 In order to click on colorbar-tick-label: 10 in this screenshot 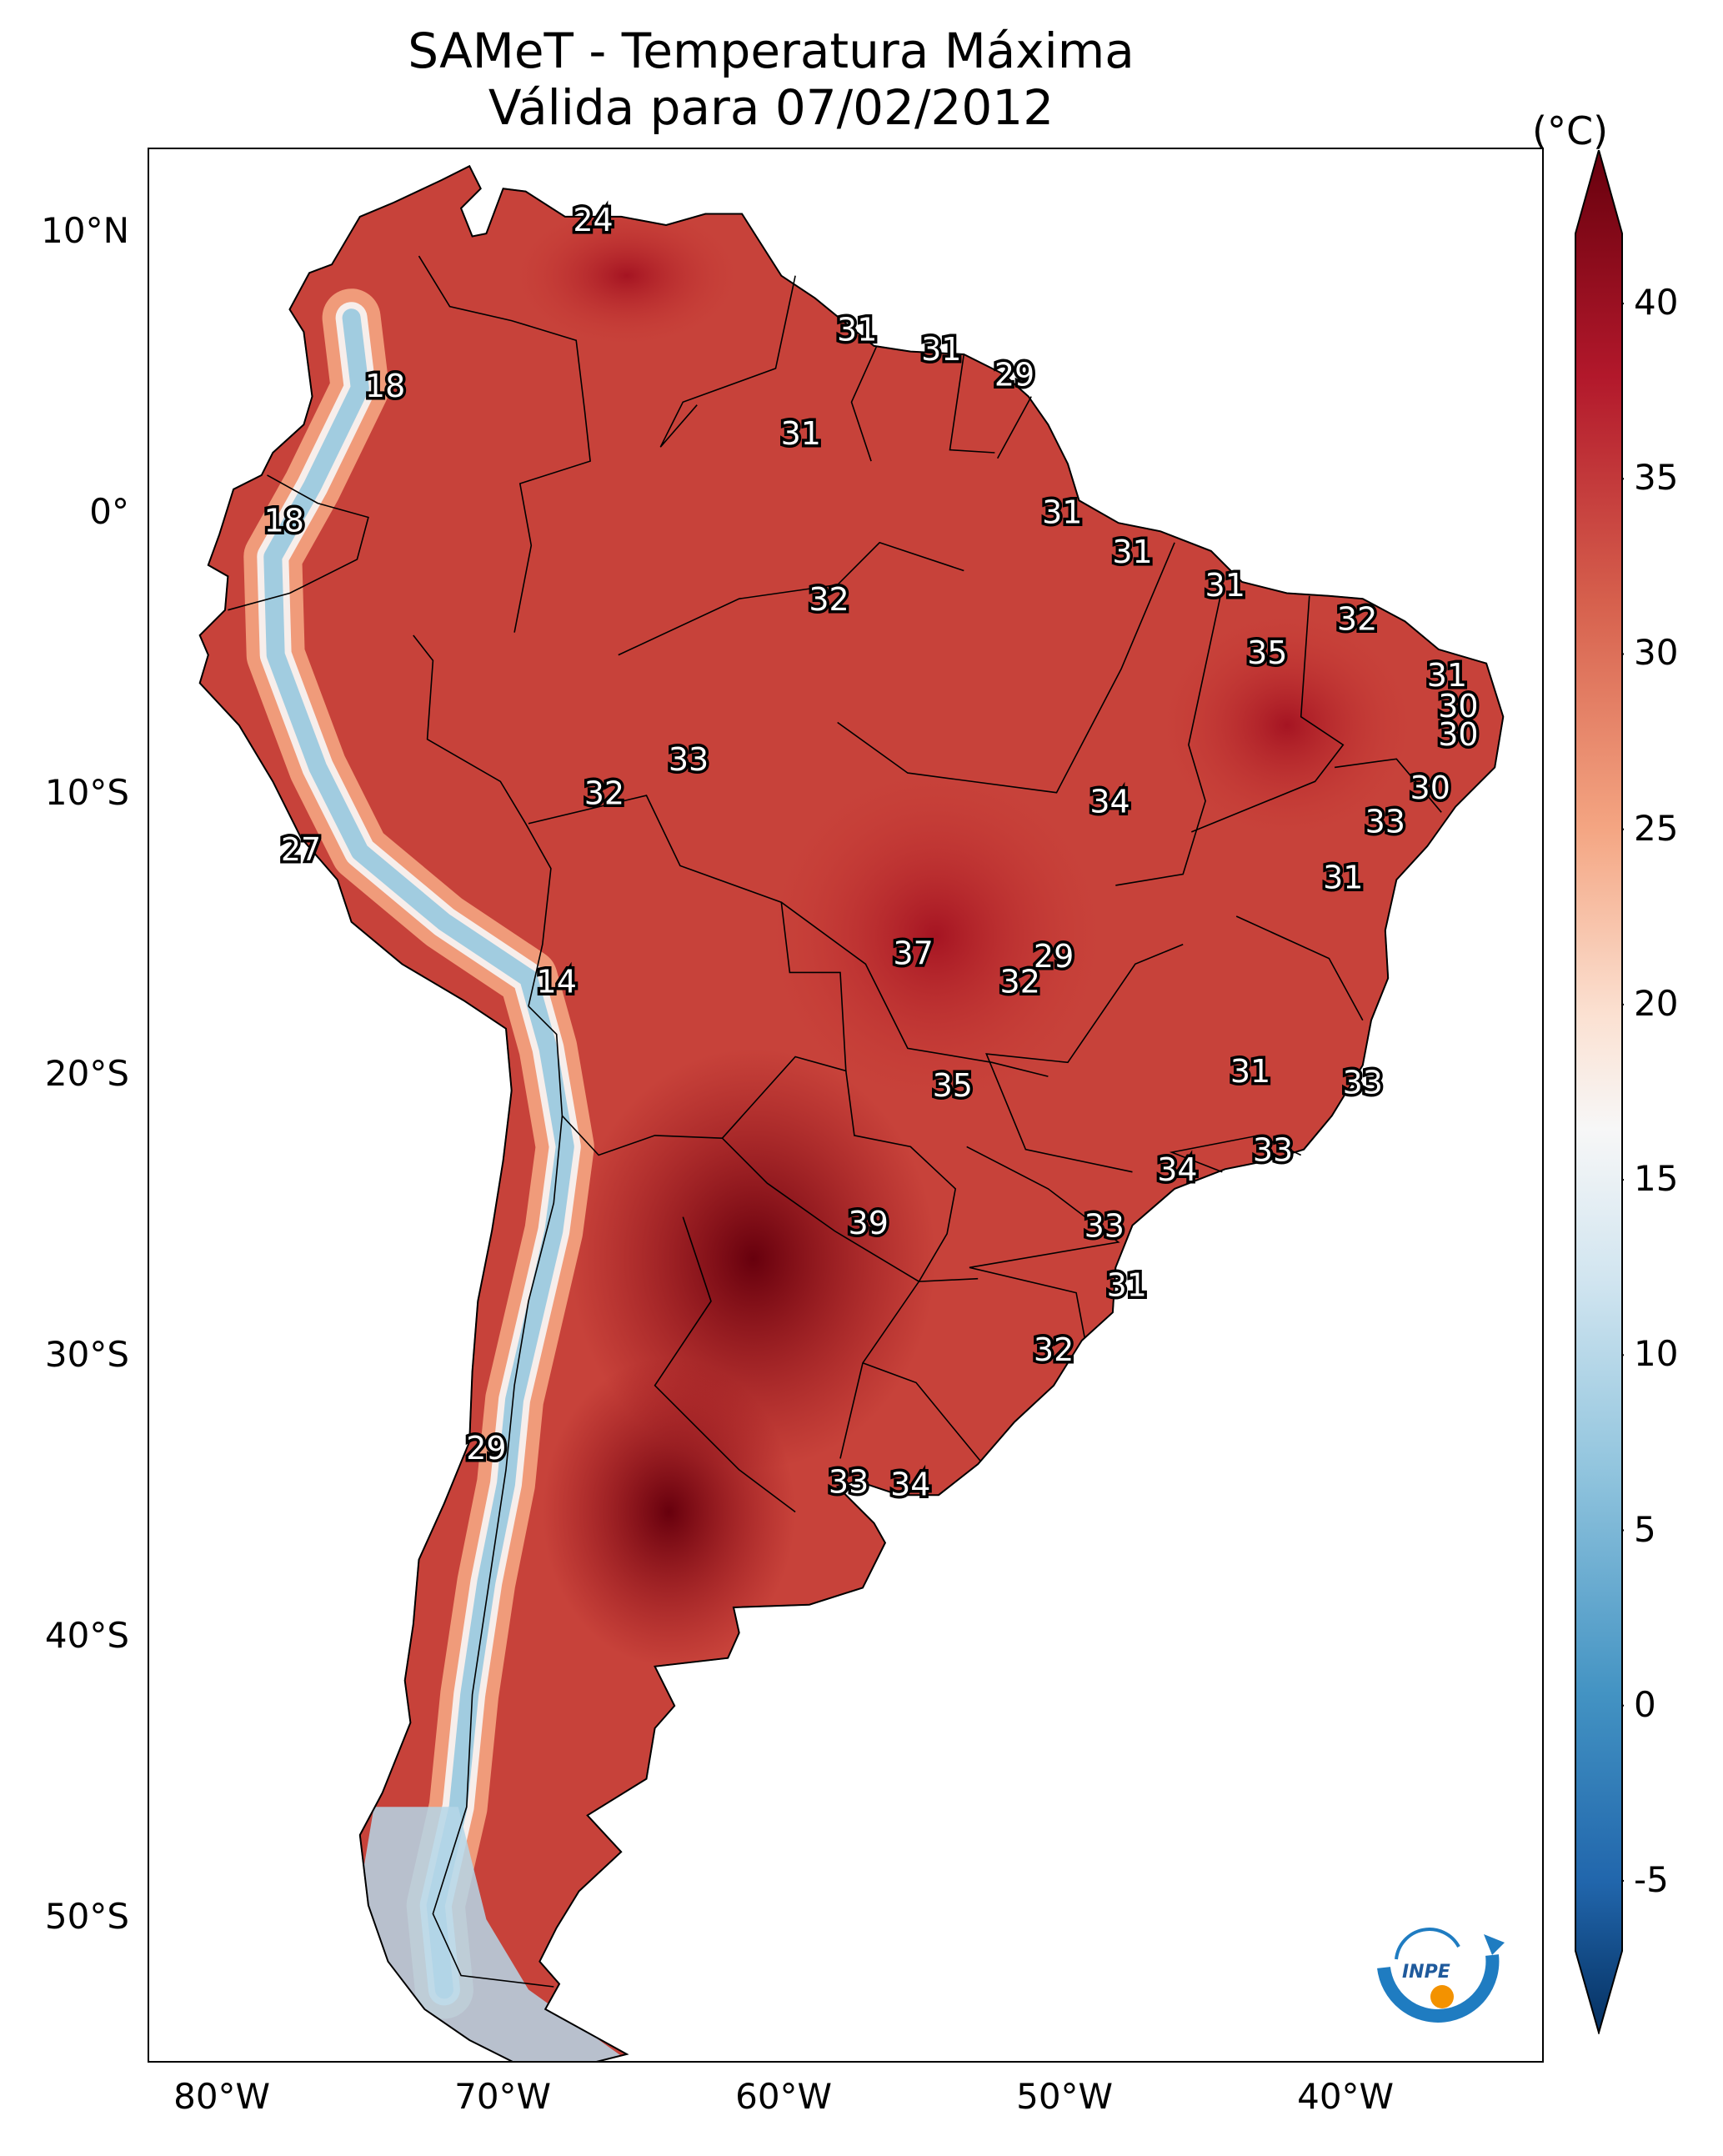, I will do `click(1657, 1354)`.